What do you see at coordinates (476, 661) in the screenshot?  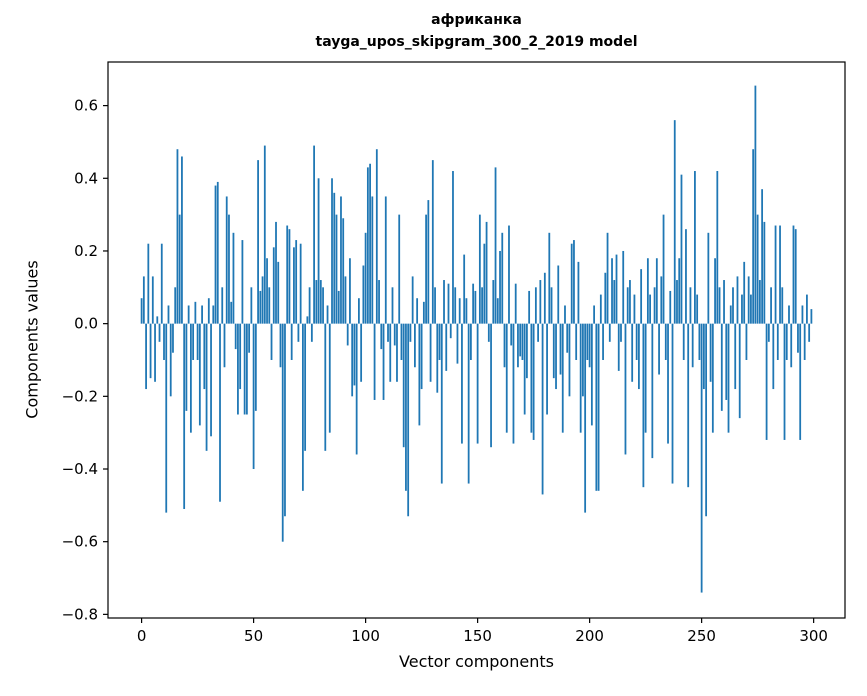 I see `x-axis-label: Vector components` at bounding box center [476, 661].